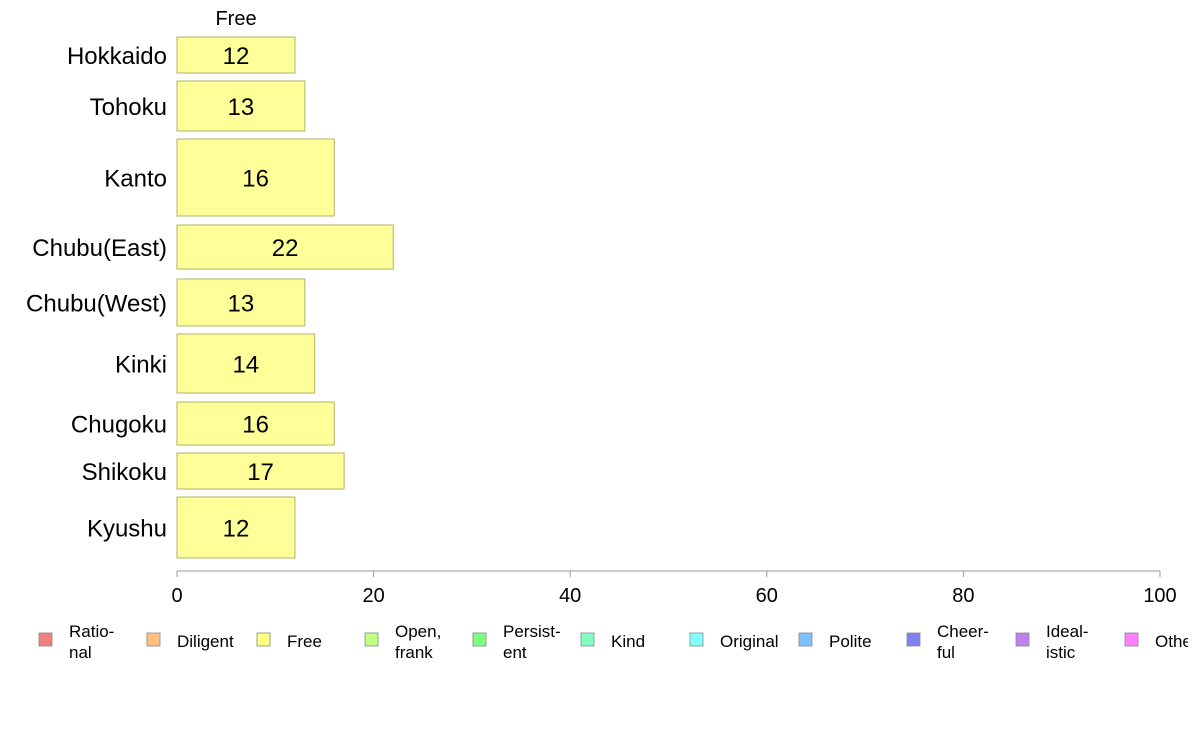 The height and width of the screenshot is (736, 1188). Describe the element at coordinates (628, 641) in the screenshot. I see `legend-label: Kind` at that location.